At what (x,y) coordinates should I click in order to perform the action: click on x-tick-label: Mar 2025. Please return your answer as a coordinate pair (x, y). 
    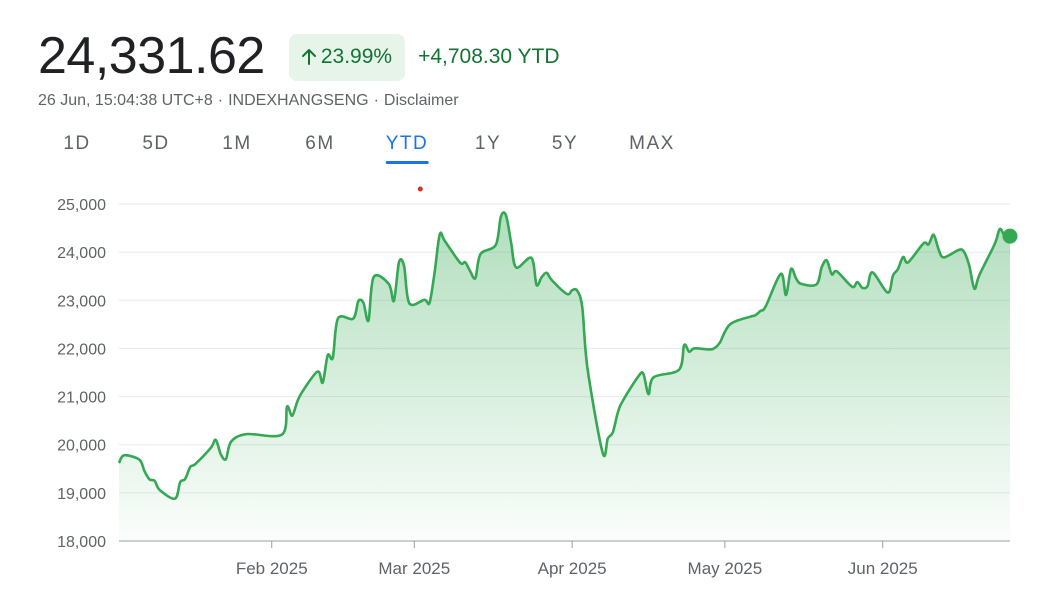
    Looking at the image, I should click on (414, 568).